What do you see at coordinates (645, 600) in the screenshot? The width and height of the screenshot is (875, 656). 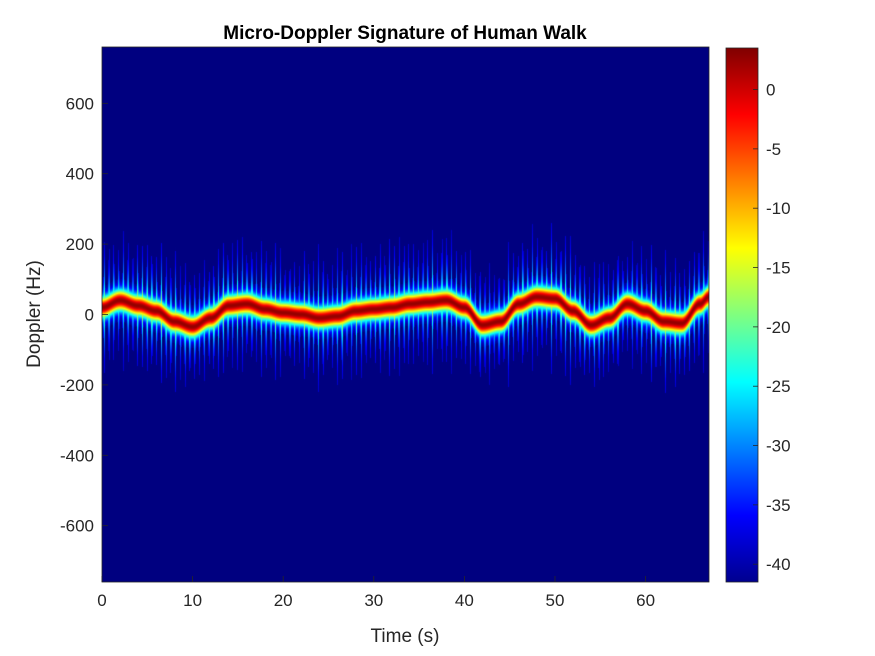 I see `x-tick-label: 60` at bounding box center [645, 600].